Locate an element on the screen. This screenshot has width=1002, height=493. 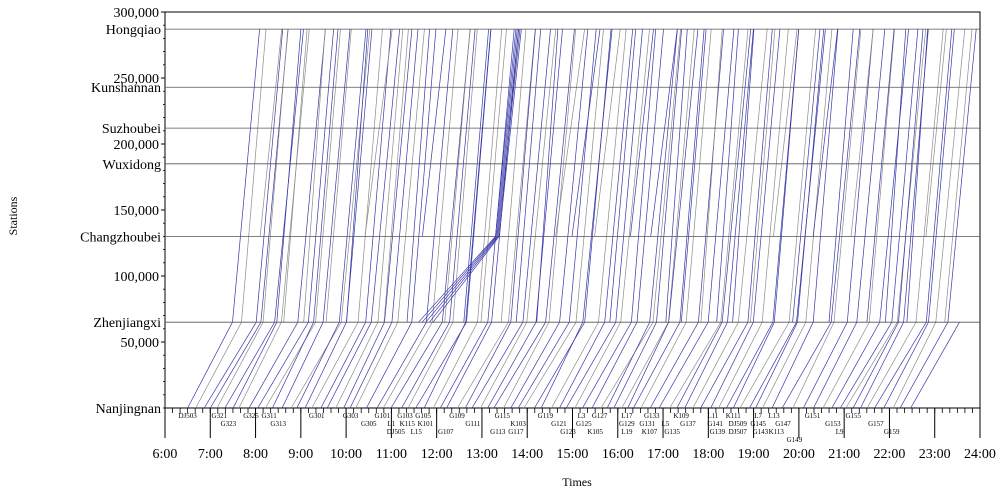
train-number-label: L11 is located at coordinates (713, 416).